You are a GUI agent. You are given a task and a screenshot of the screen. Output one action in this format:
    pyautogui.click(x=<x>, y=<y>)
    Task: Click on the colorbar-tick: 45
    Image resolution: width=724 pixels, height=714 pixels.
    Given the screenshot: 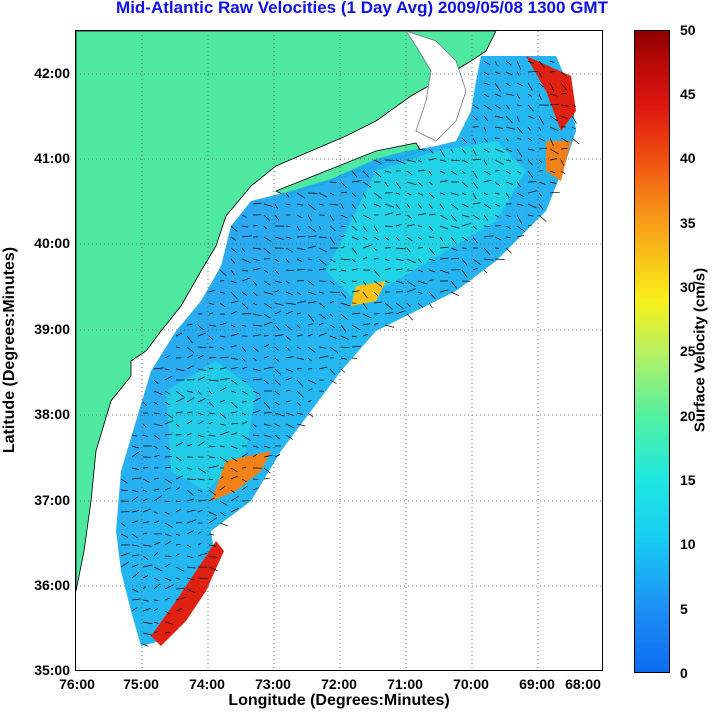 What is the action you would take?
    pyautogui.click(x=688, y=94)
    